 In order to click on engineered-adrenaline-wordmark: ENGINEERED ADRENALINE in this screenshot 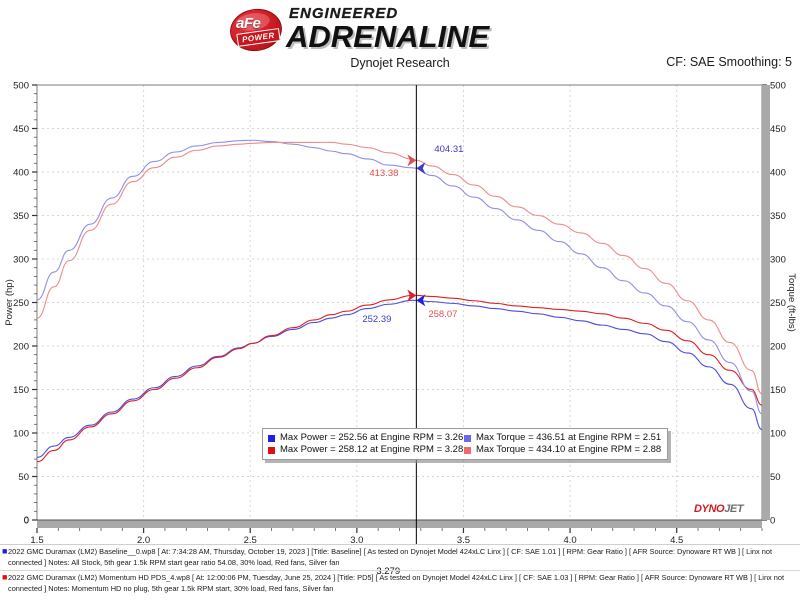, I will do `click(388, 30)`.